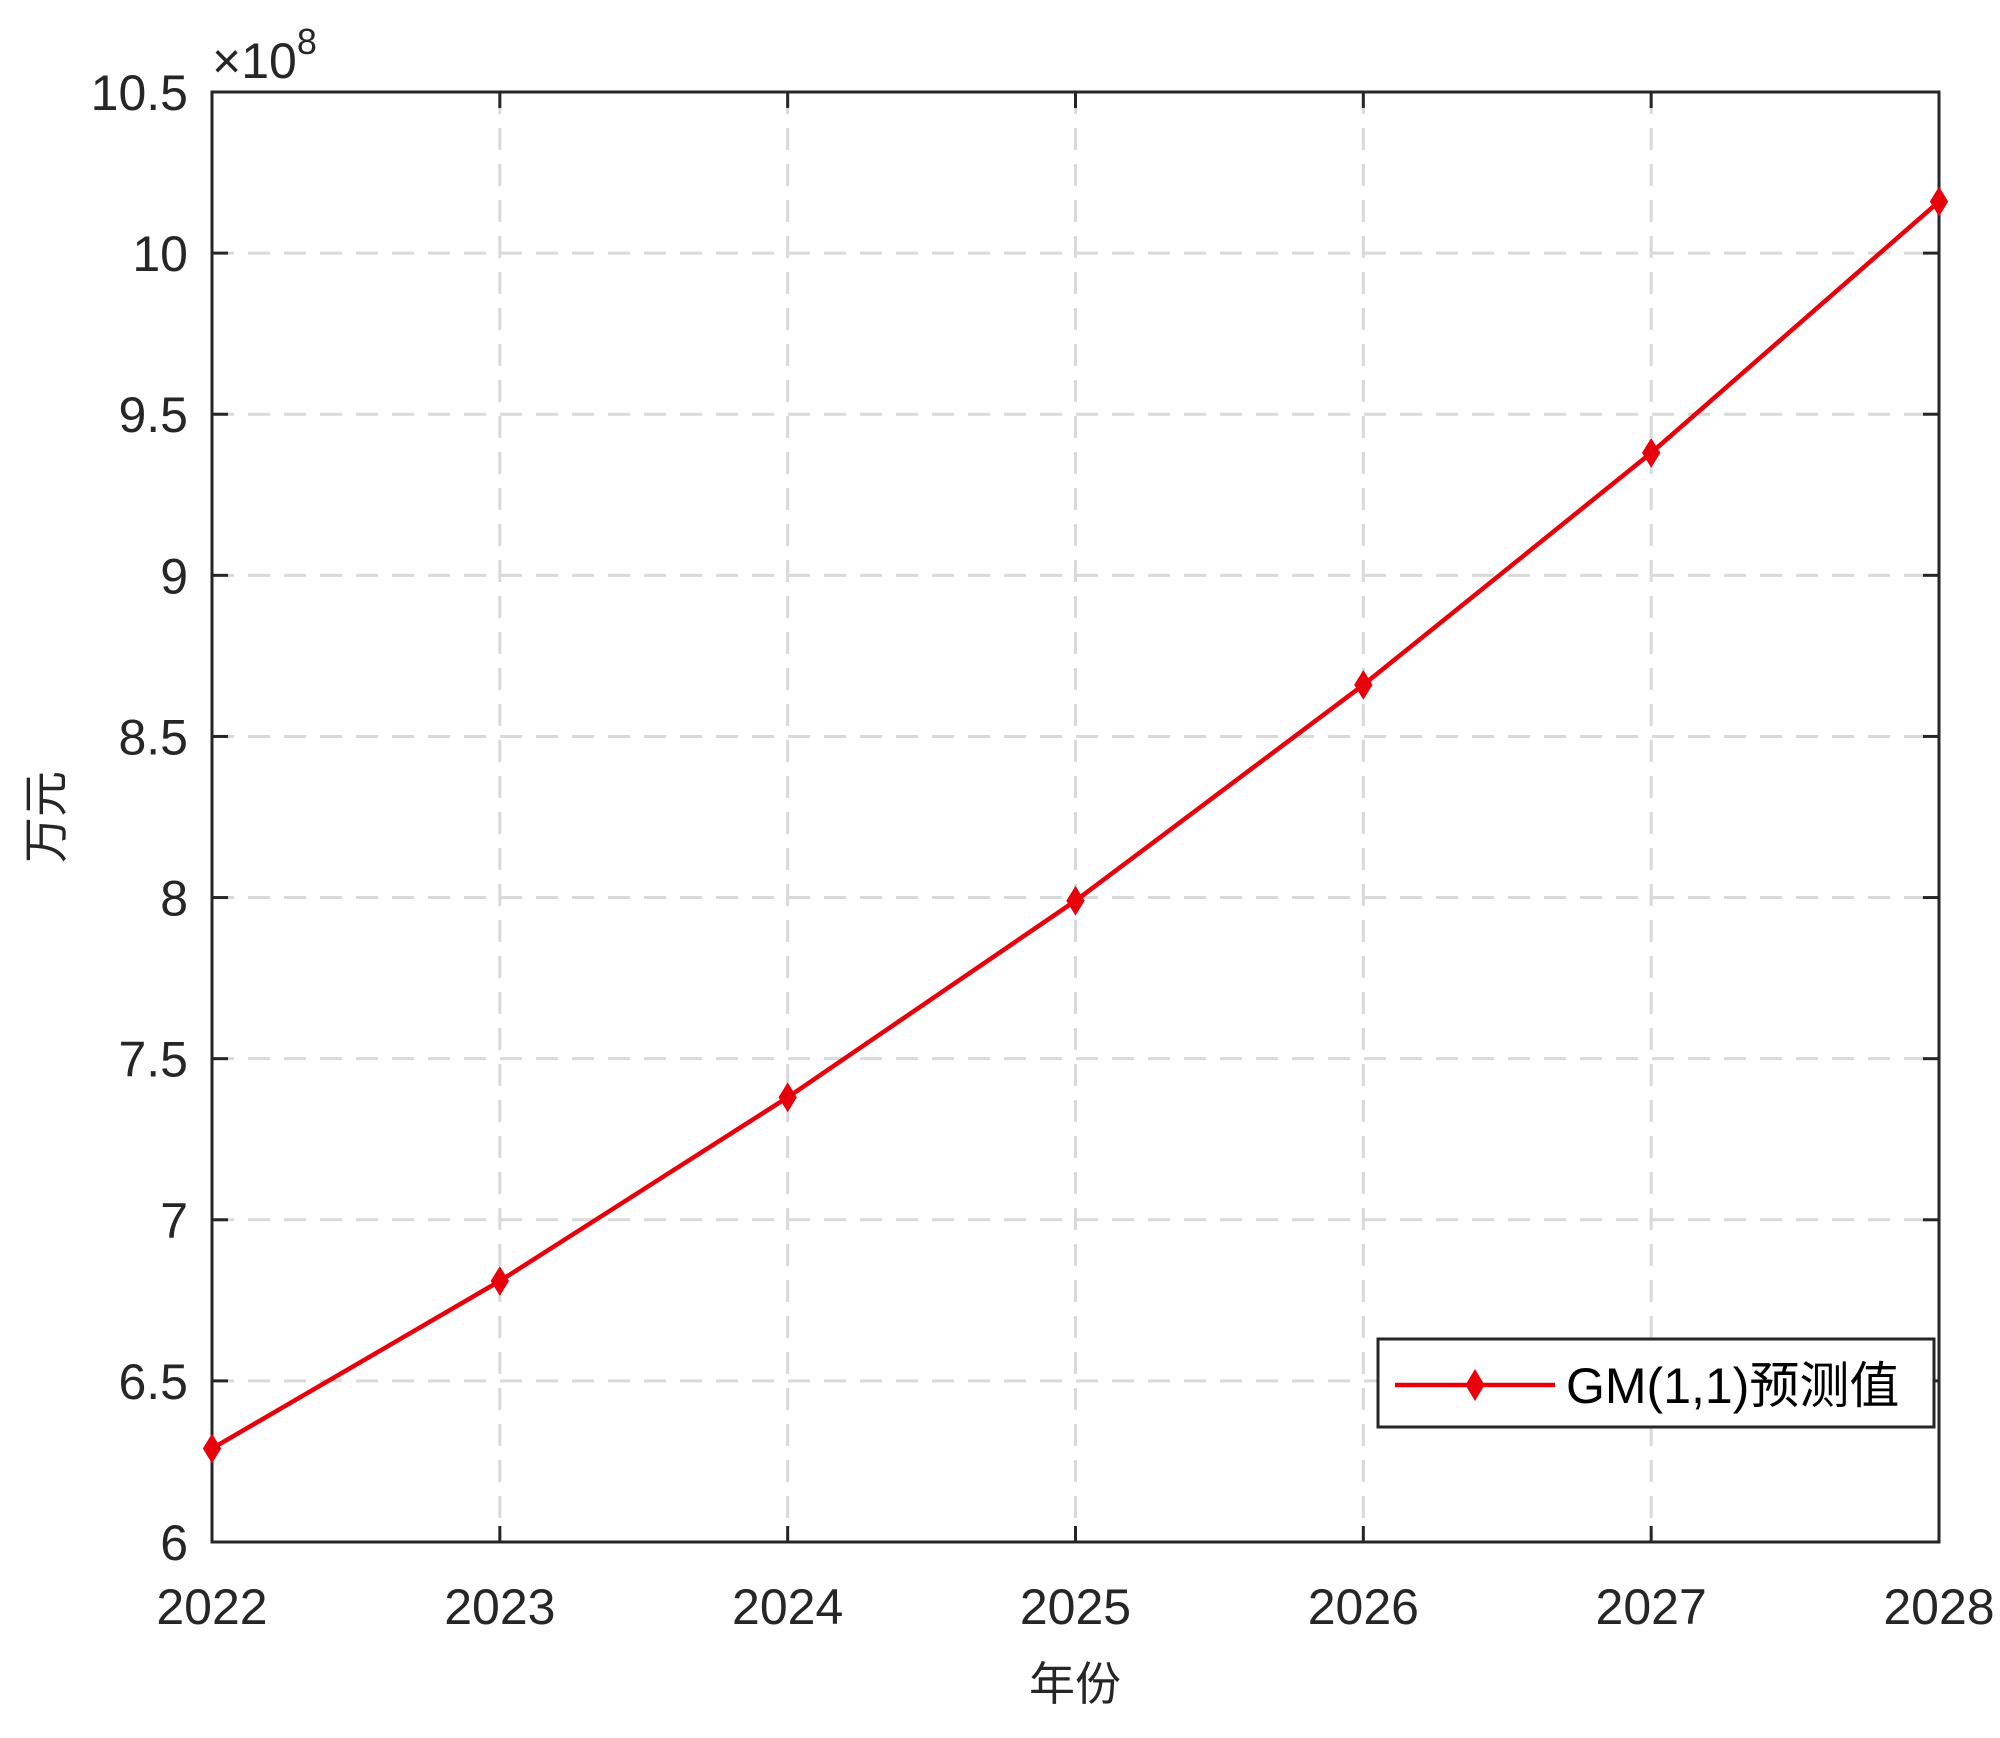  I want to click on x-axis-label: 年份, so click(1075, 1684).